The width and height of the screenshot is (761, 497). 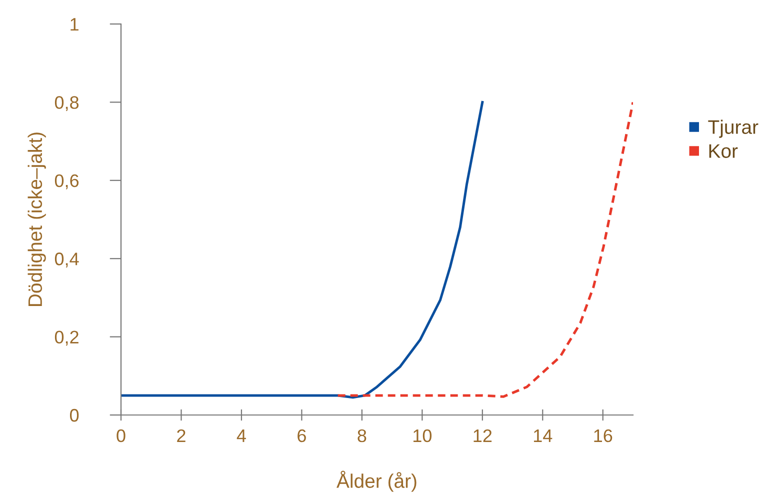 I want to click on x-tick-label: 16, so click(x=603, y=435).